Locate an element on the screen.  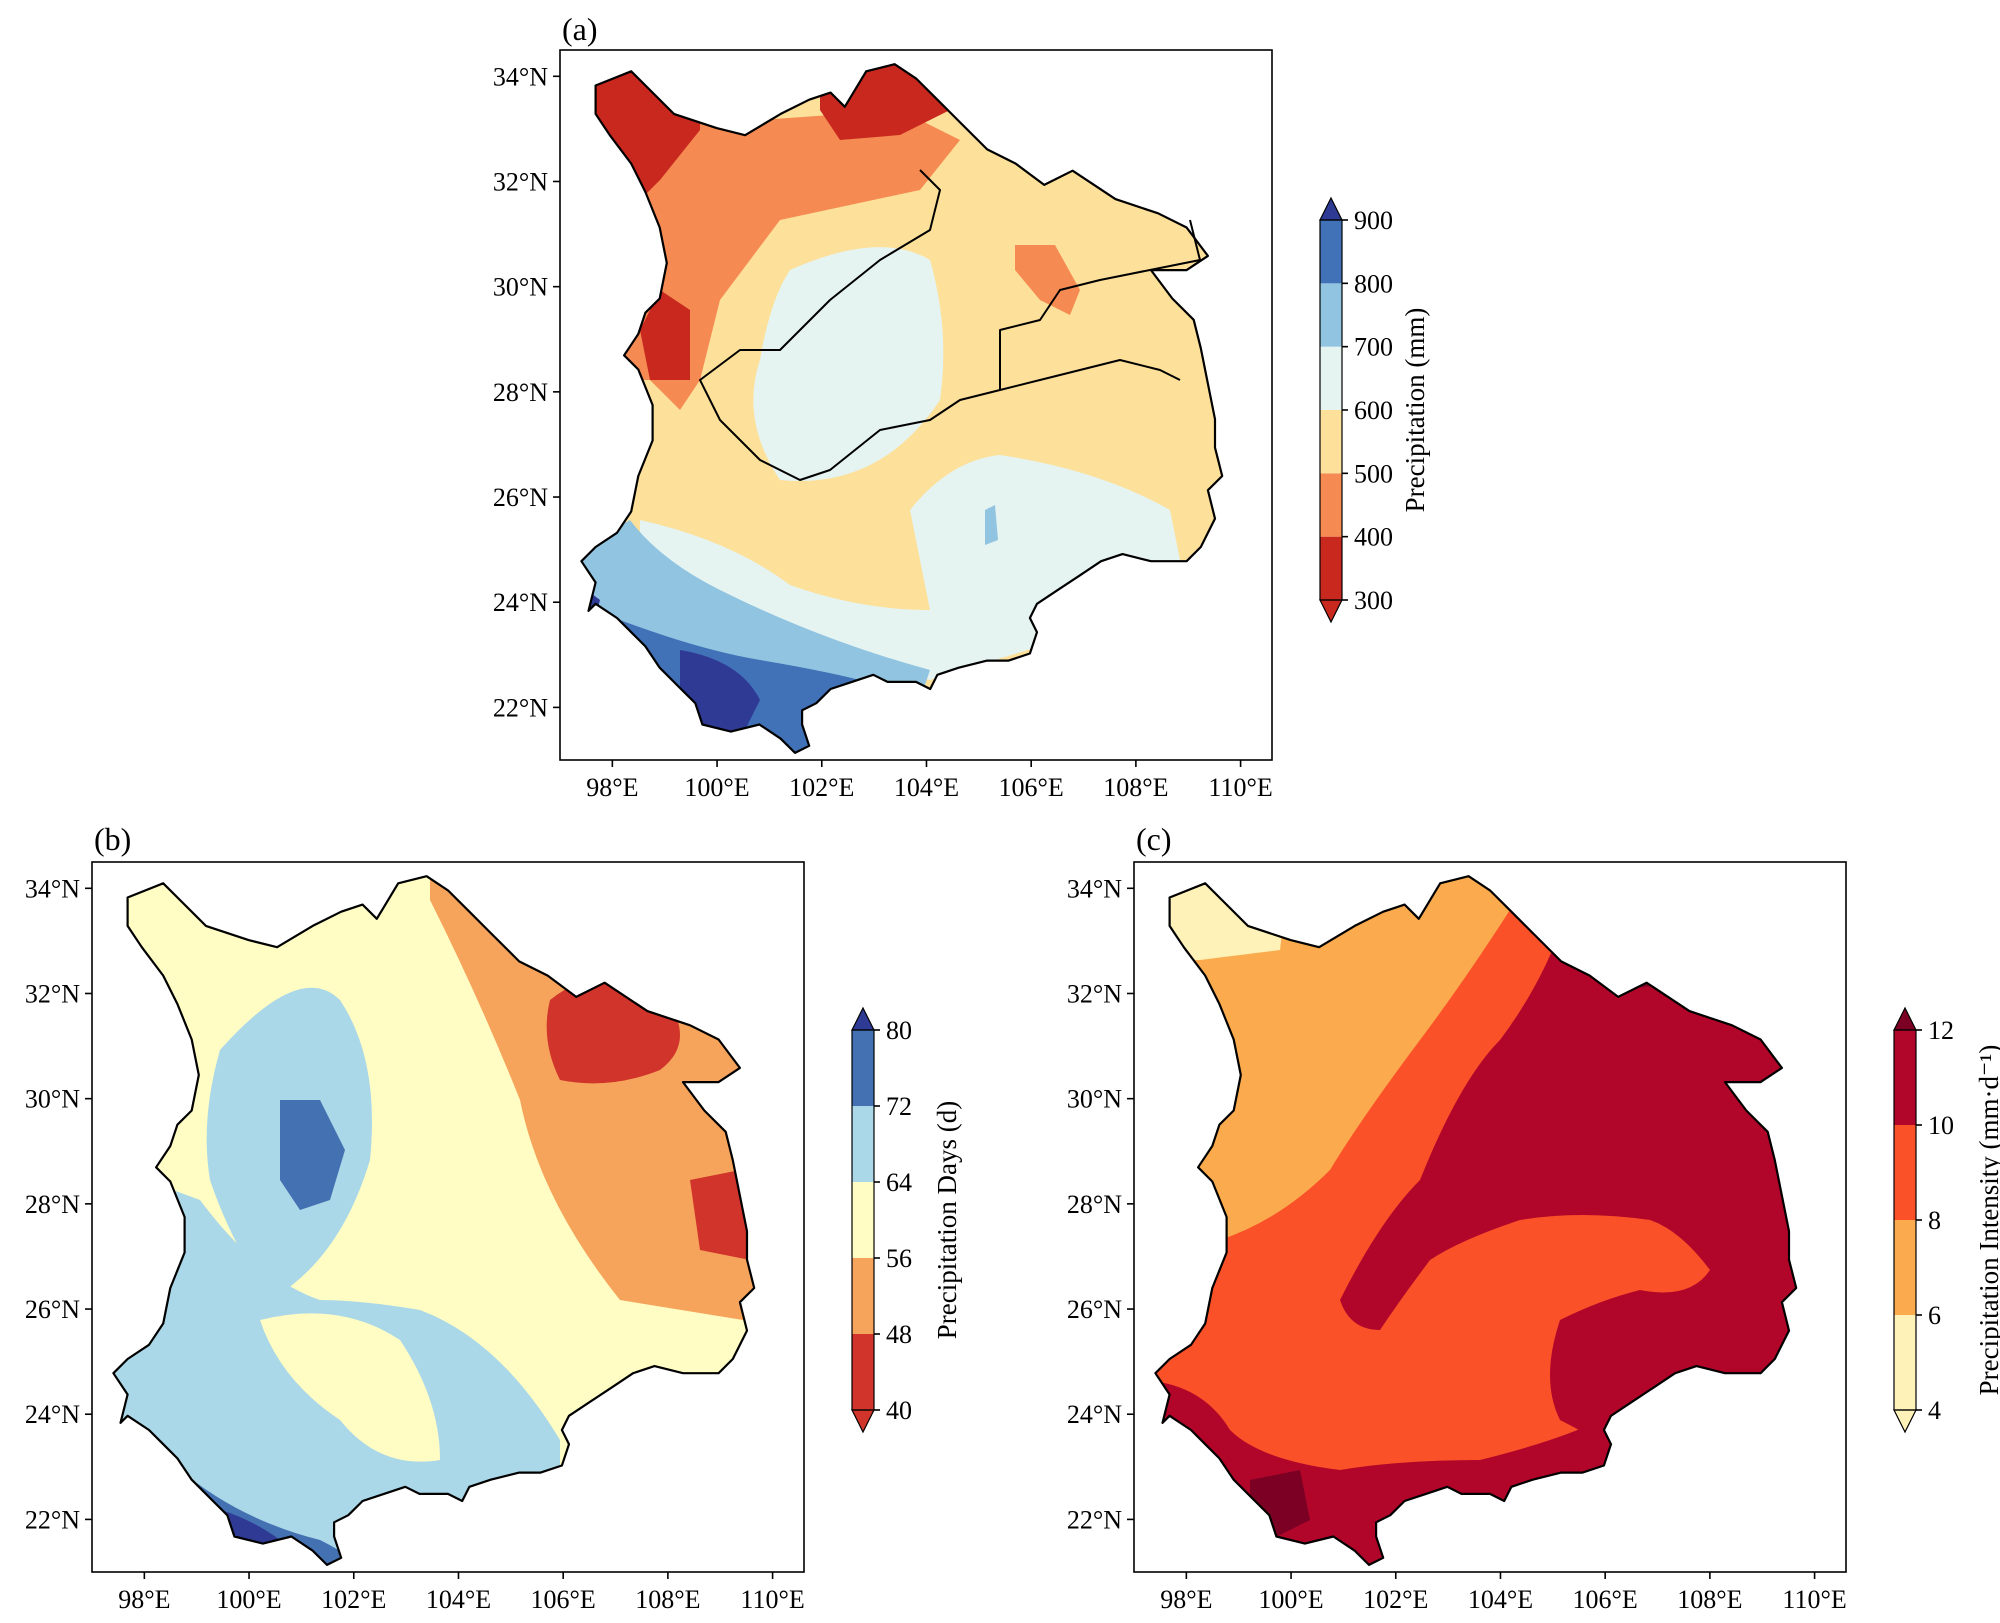
colorbar-tick-label: 600 is located at coordinates (1373, 410).